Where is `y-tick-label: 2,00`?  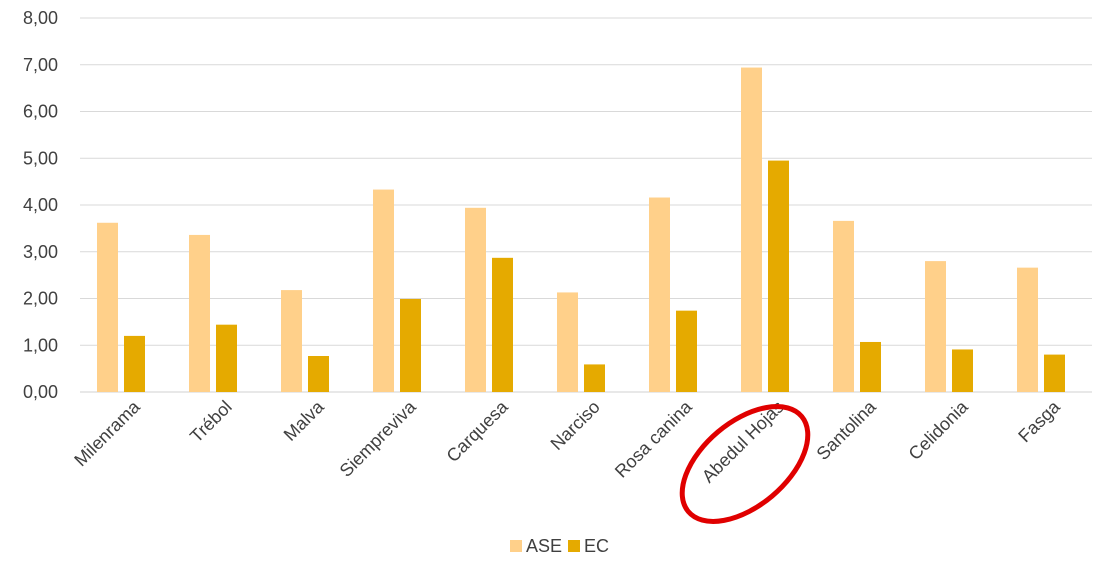
y-tick-label: 2,00 is located at coordinates (40, 299).